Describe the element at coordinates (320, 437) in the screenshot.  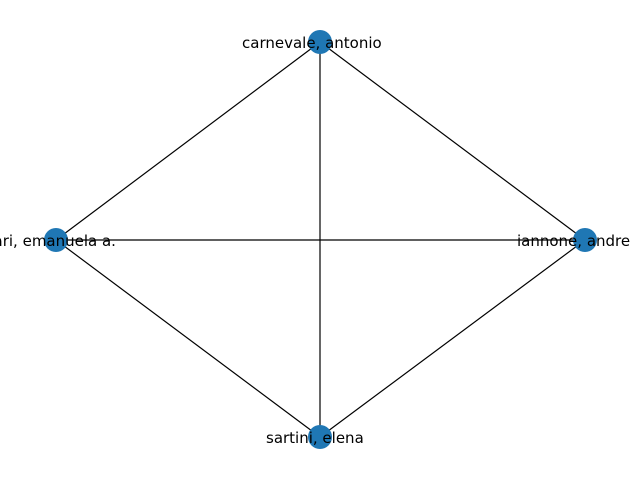
I see `node-sartini` at that location.